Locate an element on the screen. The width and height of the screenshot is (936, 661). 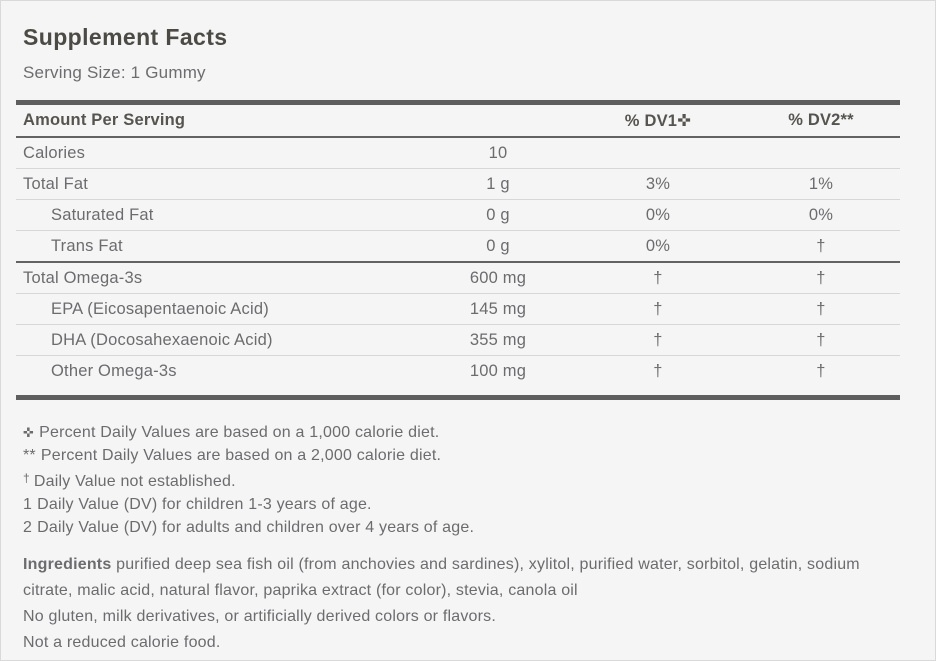
table-row: EPA (Eicosapentaenoic Acid) 145 mg † † is located at coordinates (458, 309).